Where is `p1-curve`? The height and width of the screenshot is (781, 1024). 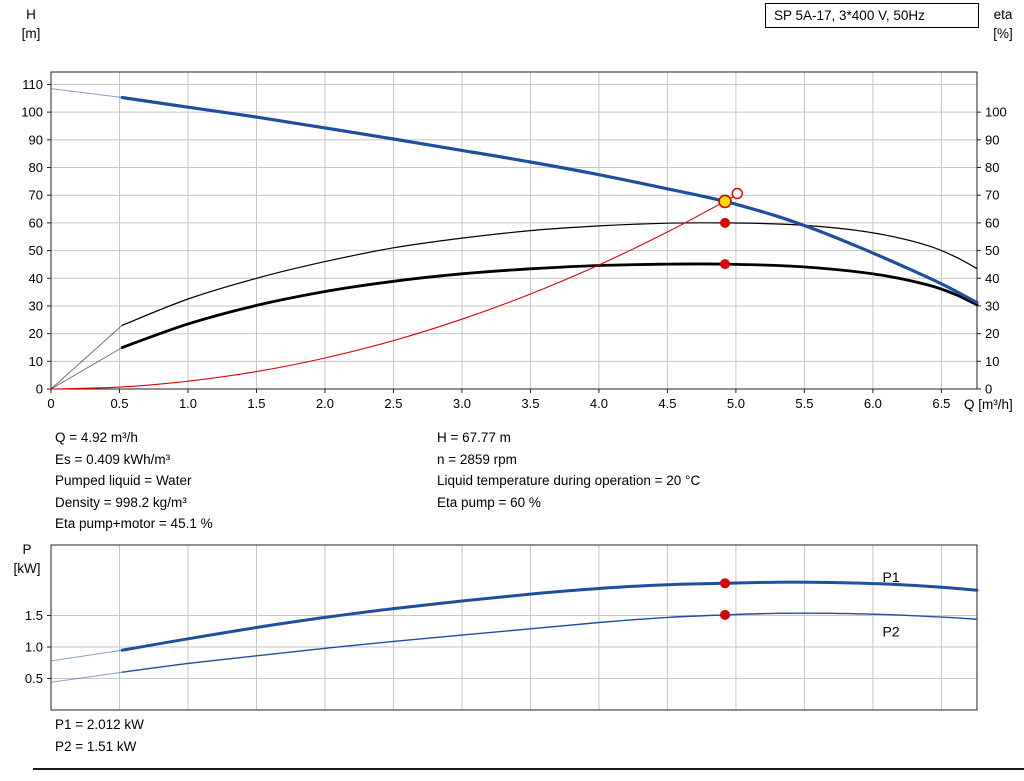 p1-curve is located at coordinates (549, 616).